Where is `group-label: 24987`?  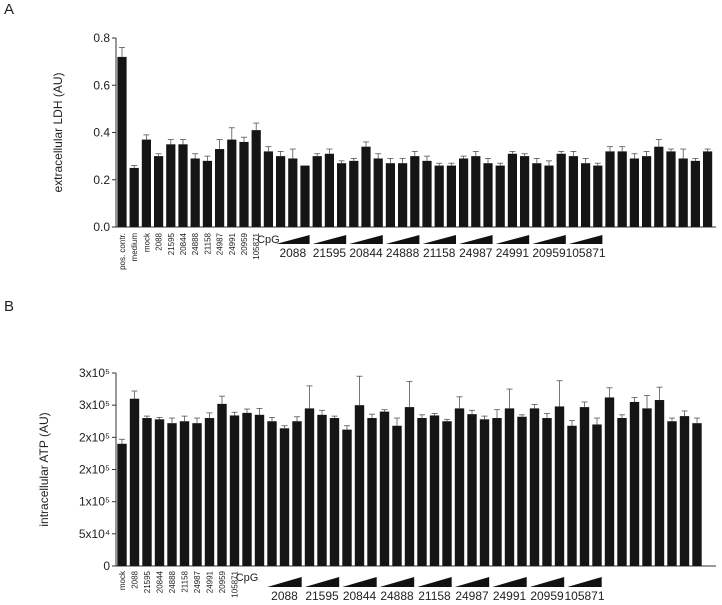
group-label: 24987 is located at coordinates (476, 253).